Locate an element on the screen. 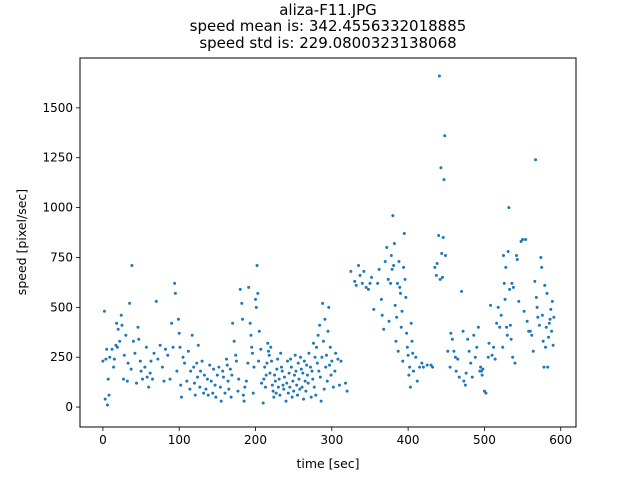  y-tick-label: 0 is located at coordinates (69, 407).